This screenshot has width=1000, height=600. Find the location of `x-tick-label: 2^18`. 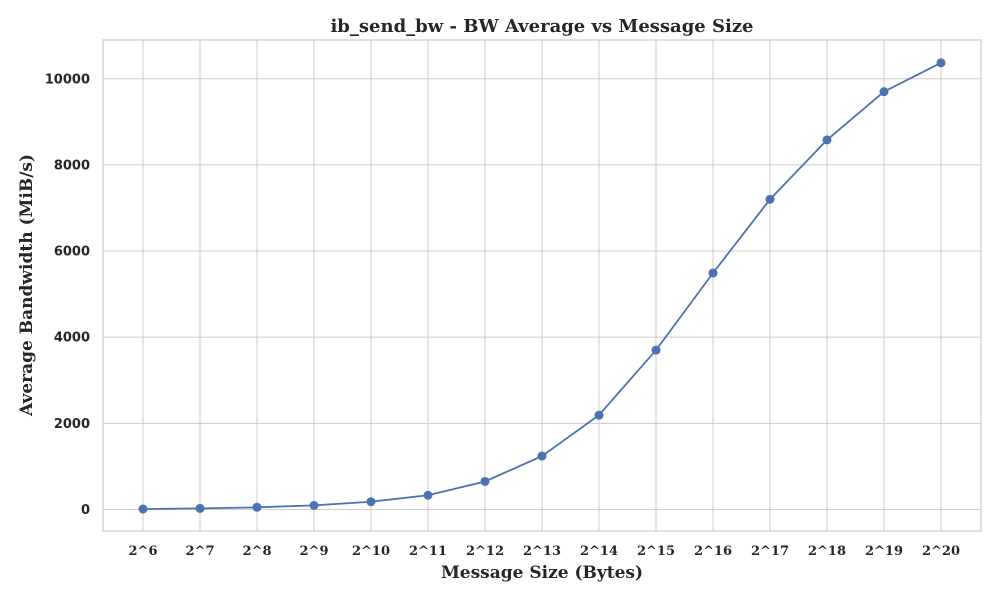

x-tick-label: 2^18 is located at coordinates (827, 551).